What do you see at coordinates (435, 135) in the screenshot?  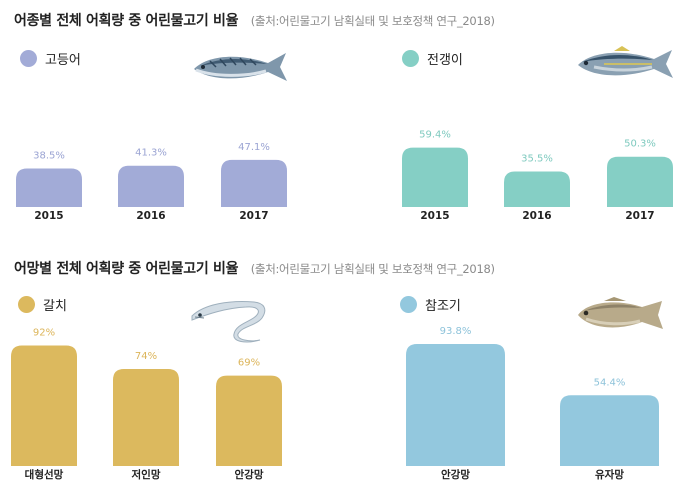 I see `data-label: 59.4%` at bounding box center [435, 135].